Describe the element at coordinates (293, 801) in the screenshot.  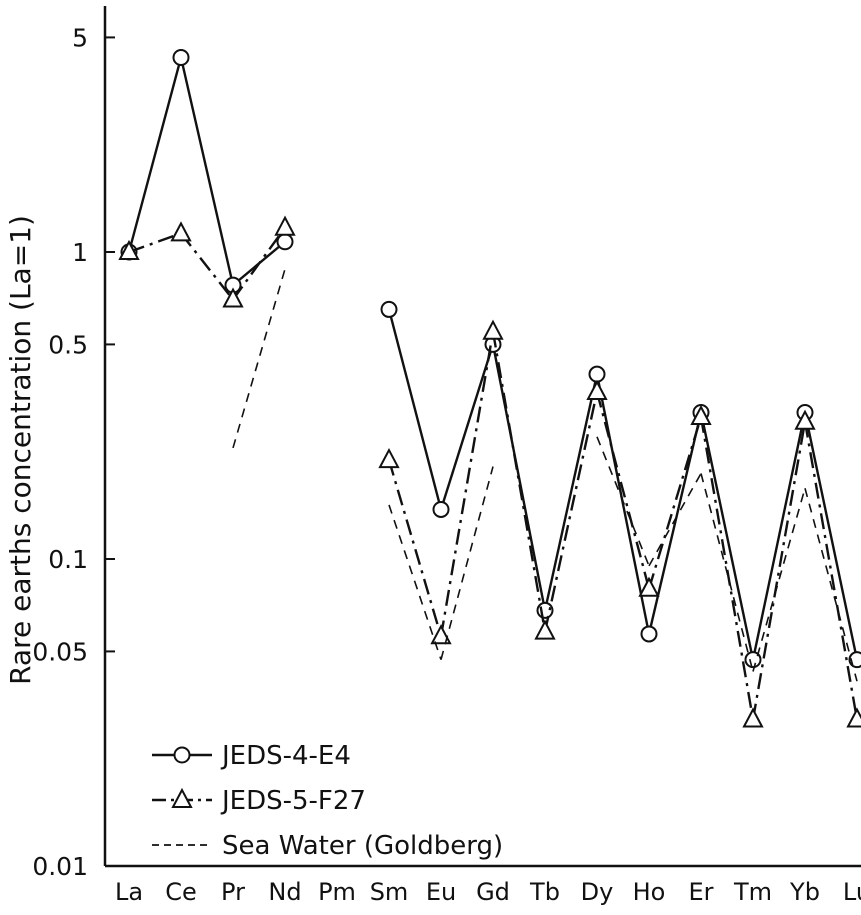
I see `legend-label: JEDS-5-F27` at that location.